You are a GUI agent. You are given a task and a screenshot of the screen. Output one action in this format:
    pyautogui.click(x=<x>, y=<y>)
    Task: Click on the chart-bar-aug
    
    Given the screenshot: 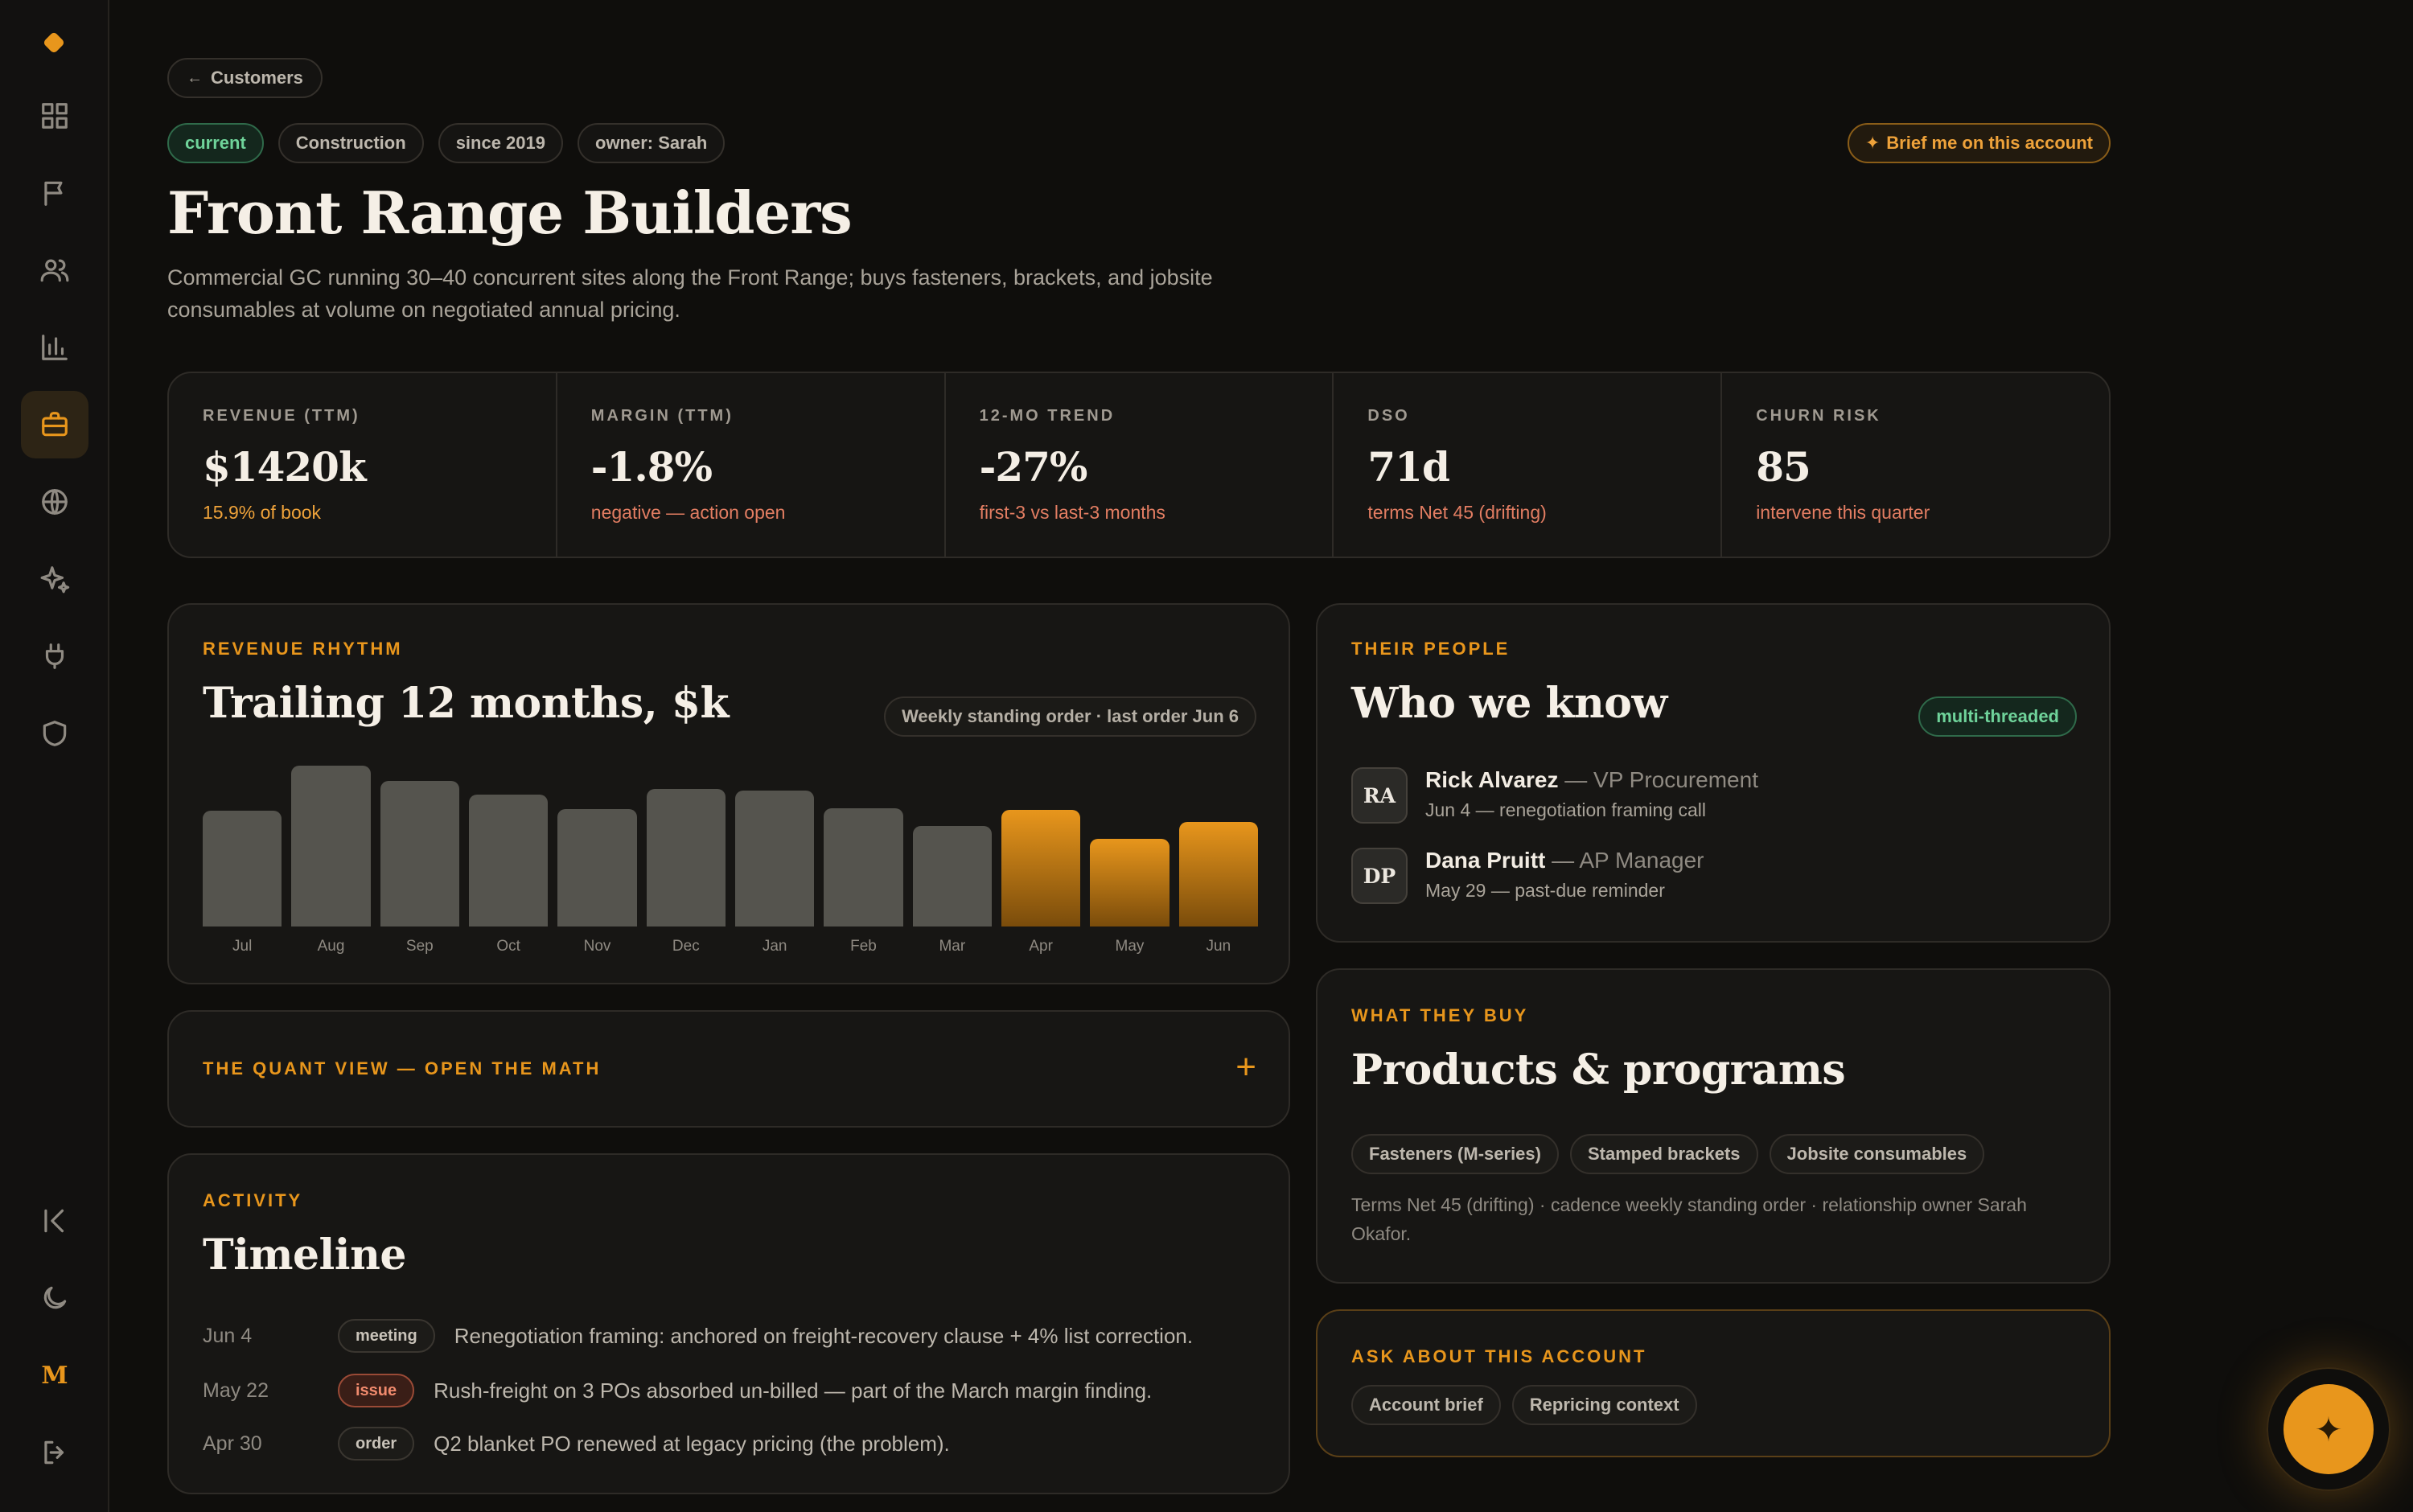 What is the action you would take?
    pyautogui.click(x=331, y=847)
    